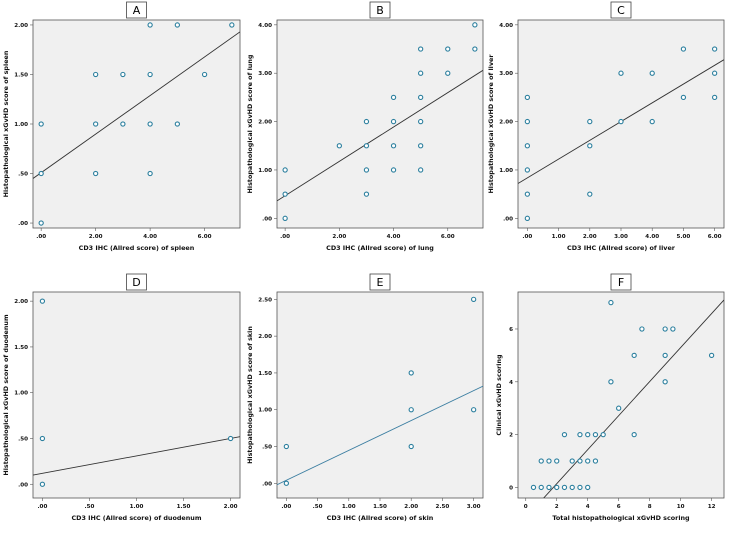  What do you see at coordinates (184, 507) in the screenshot?
I see `x-tick-label-d: 1.50` at bounding box center [184, 507].